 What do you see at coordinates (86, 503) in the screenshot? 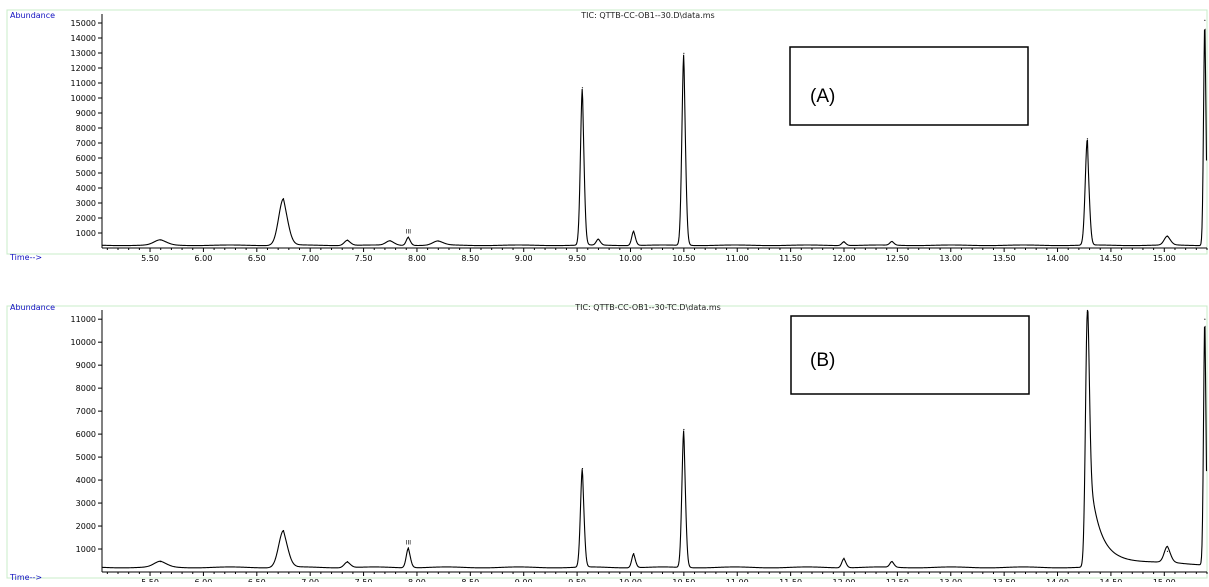
I see `y-tick-label: 3000` at bounding box center [86, 503].